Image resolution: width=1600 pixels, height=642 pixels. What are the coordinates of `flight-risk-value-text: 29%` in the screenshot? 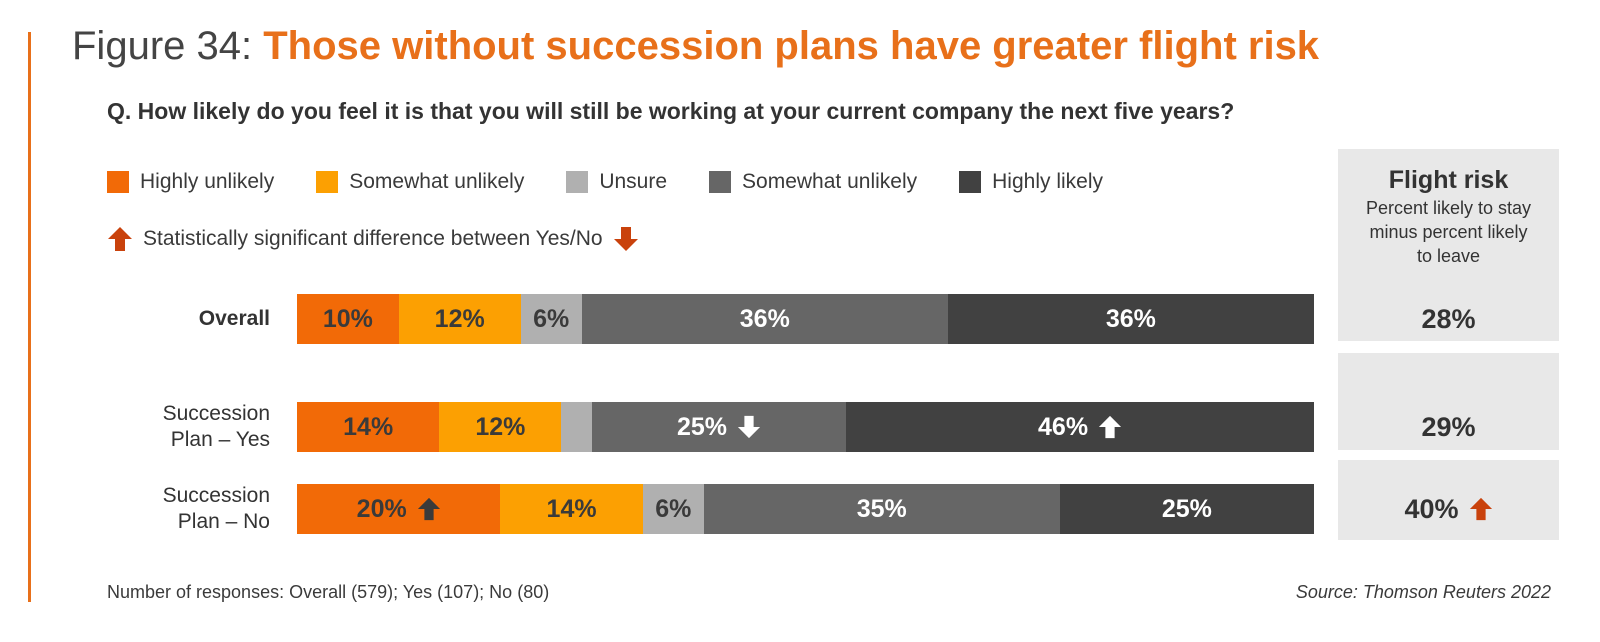 It's located at (1448, 426).